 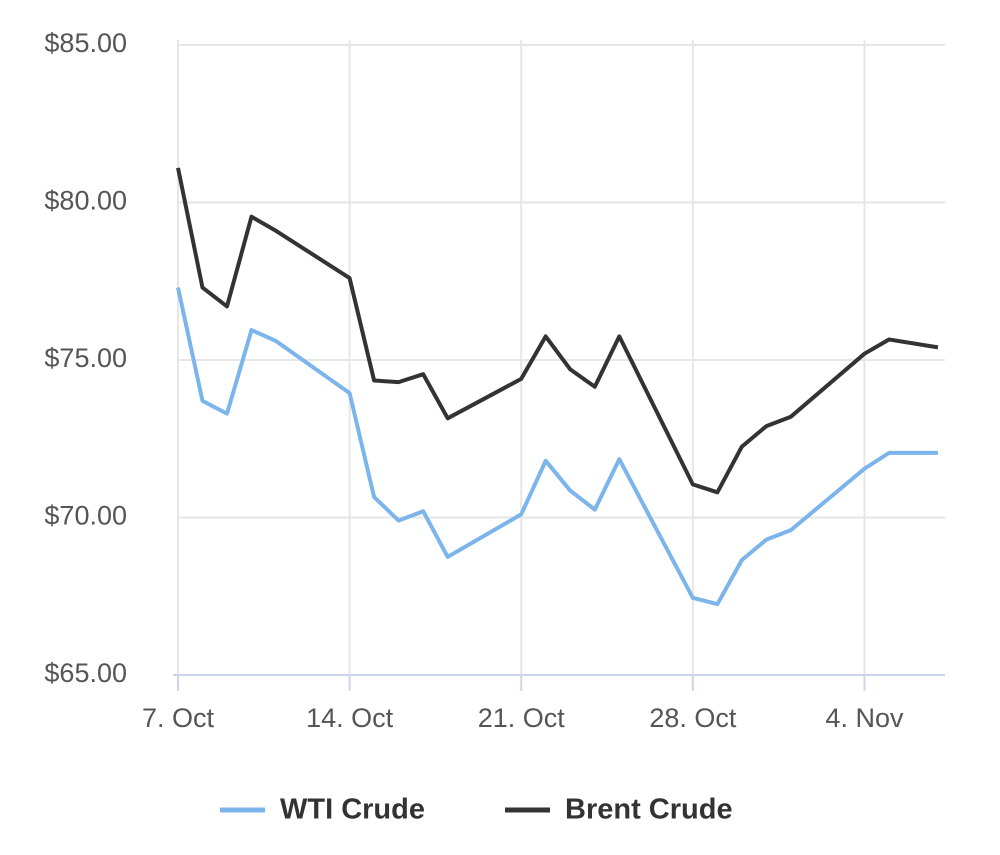 I want to click on x-tick-label: 14. Oct, so click(x=350, y=718).